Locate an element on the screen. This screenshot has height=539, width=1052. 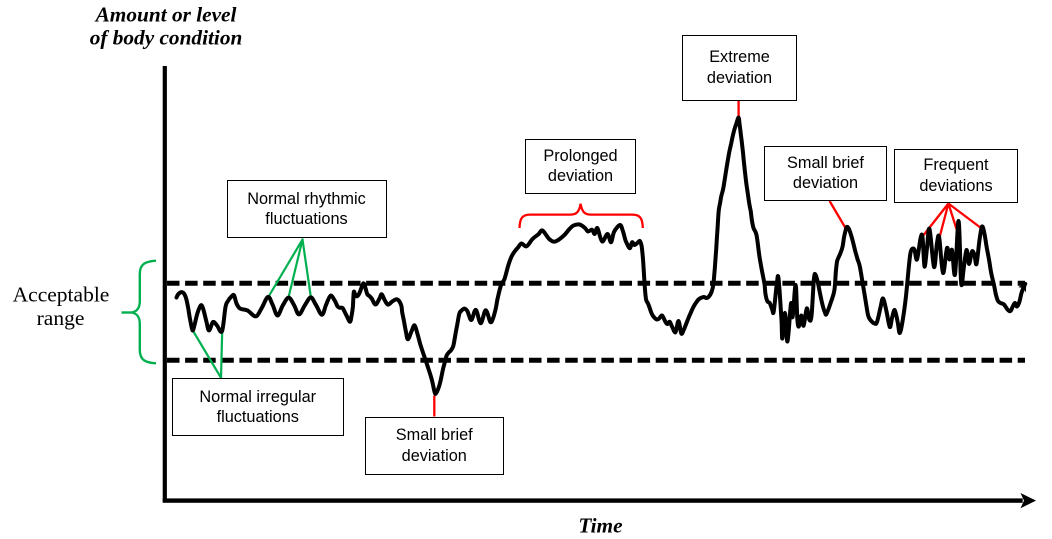
svg-text: of body condition is located at coordinates (166, 38).